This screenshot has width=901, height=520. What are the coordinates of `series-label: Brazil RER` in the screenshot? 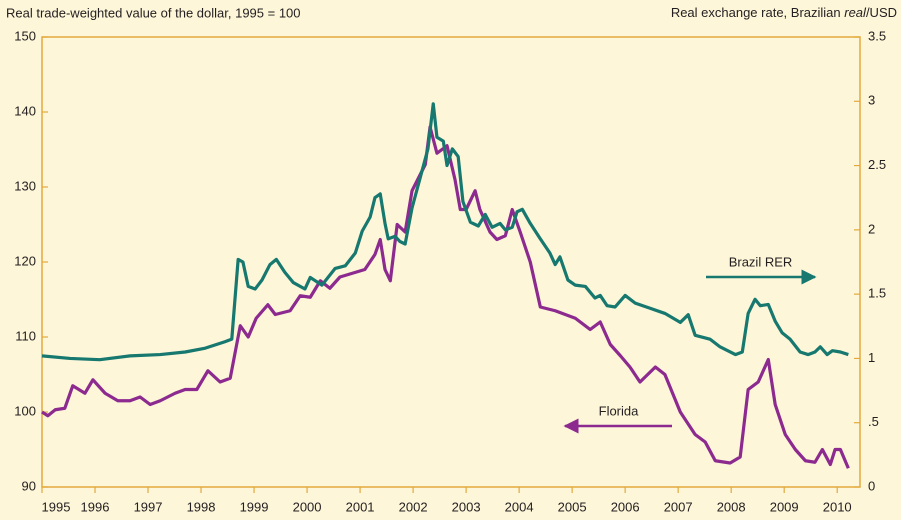 It's located at (761, 261).